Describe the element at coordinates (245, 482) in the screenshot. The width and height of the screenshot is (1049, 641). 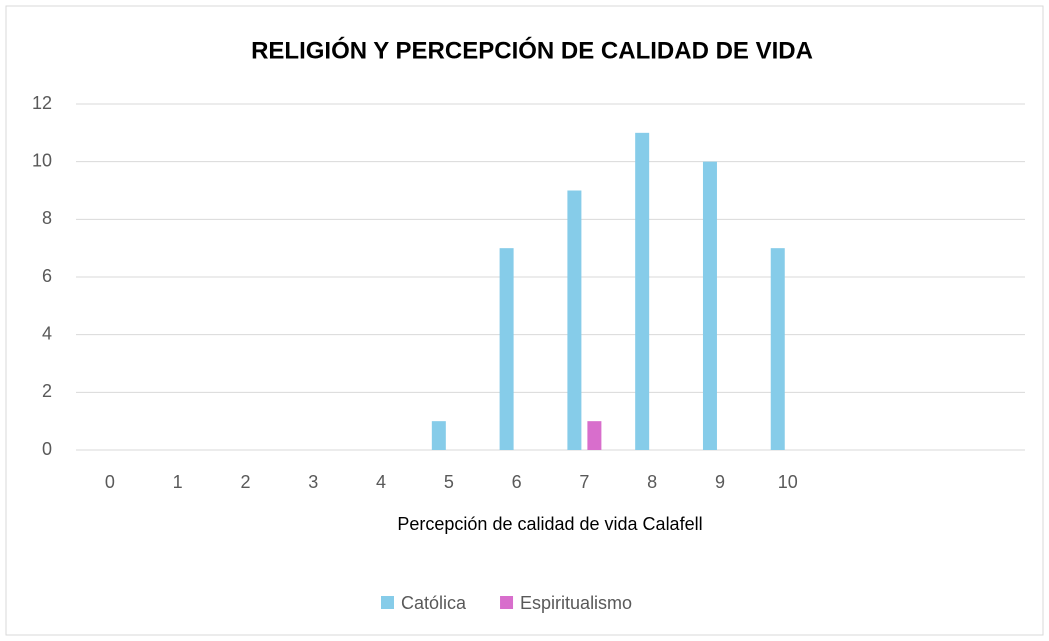
I see `x-tick-label: 2` at that location.